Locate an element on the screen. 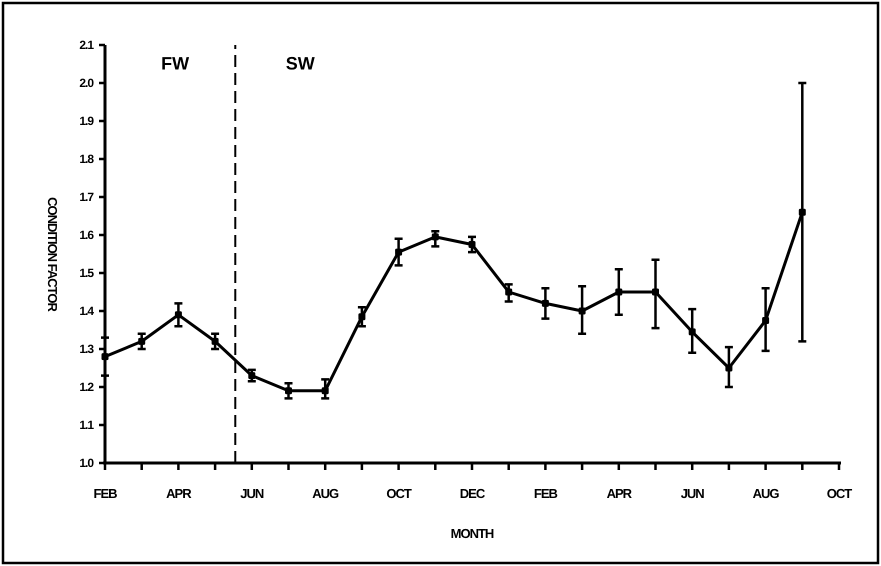  y-tick-label: 1.7 is located at coordinates (86, 197).